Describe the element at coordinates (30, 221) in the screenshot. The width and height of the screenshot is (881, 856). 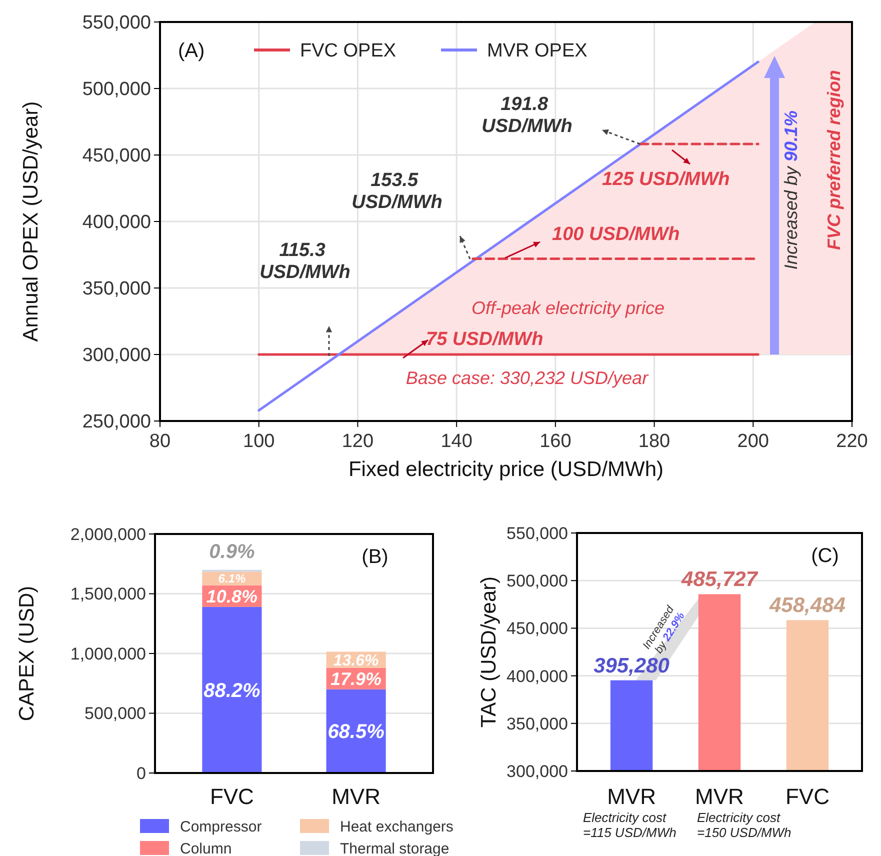
I see `y-axis-title: Annual OPEX (USD/year)` at that location.